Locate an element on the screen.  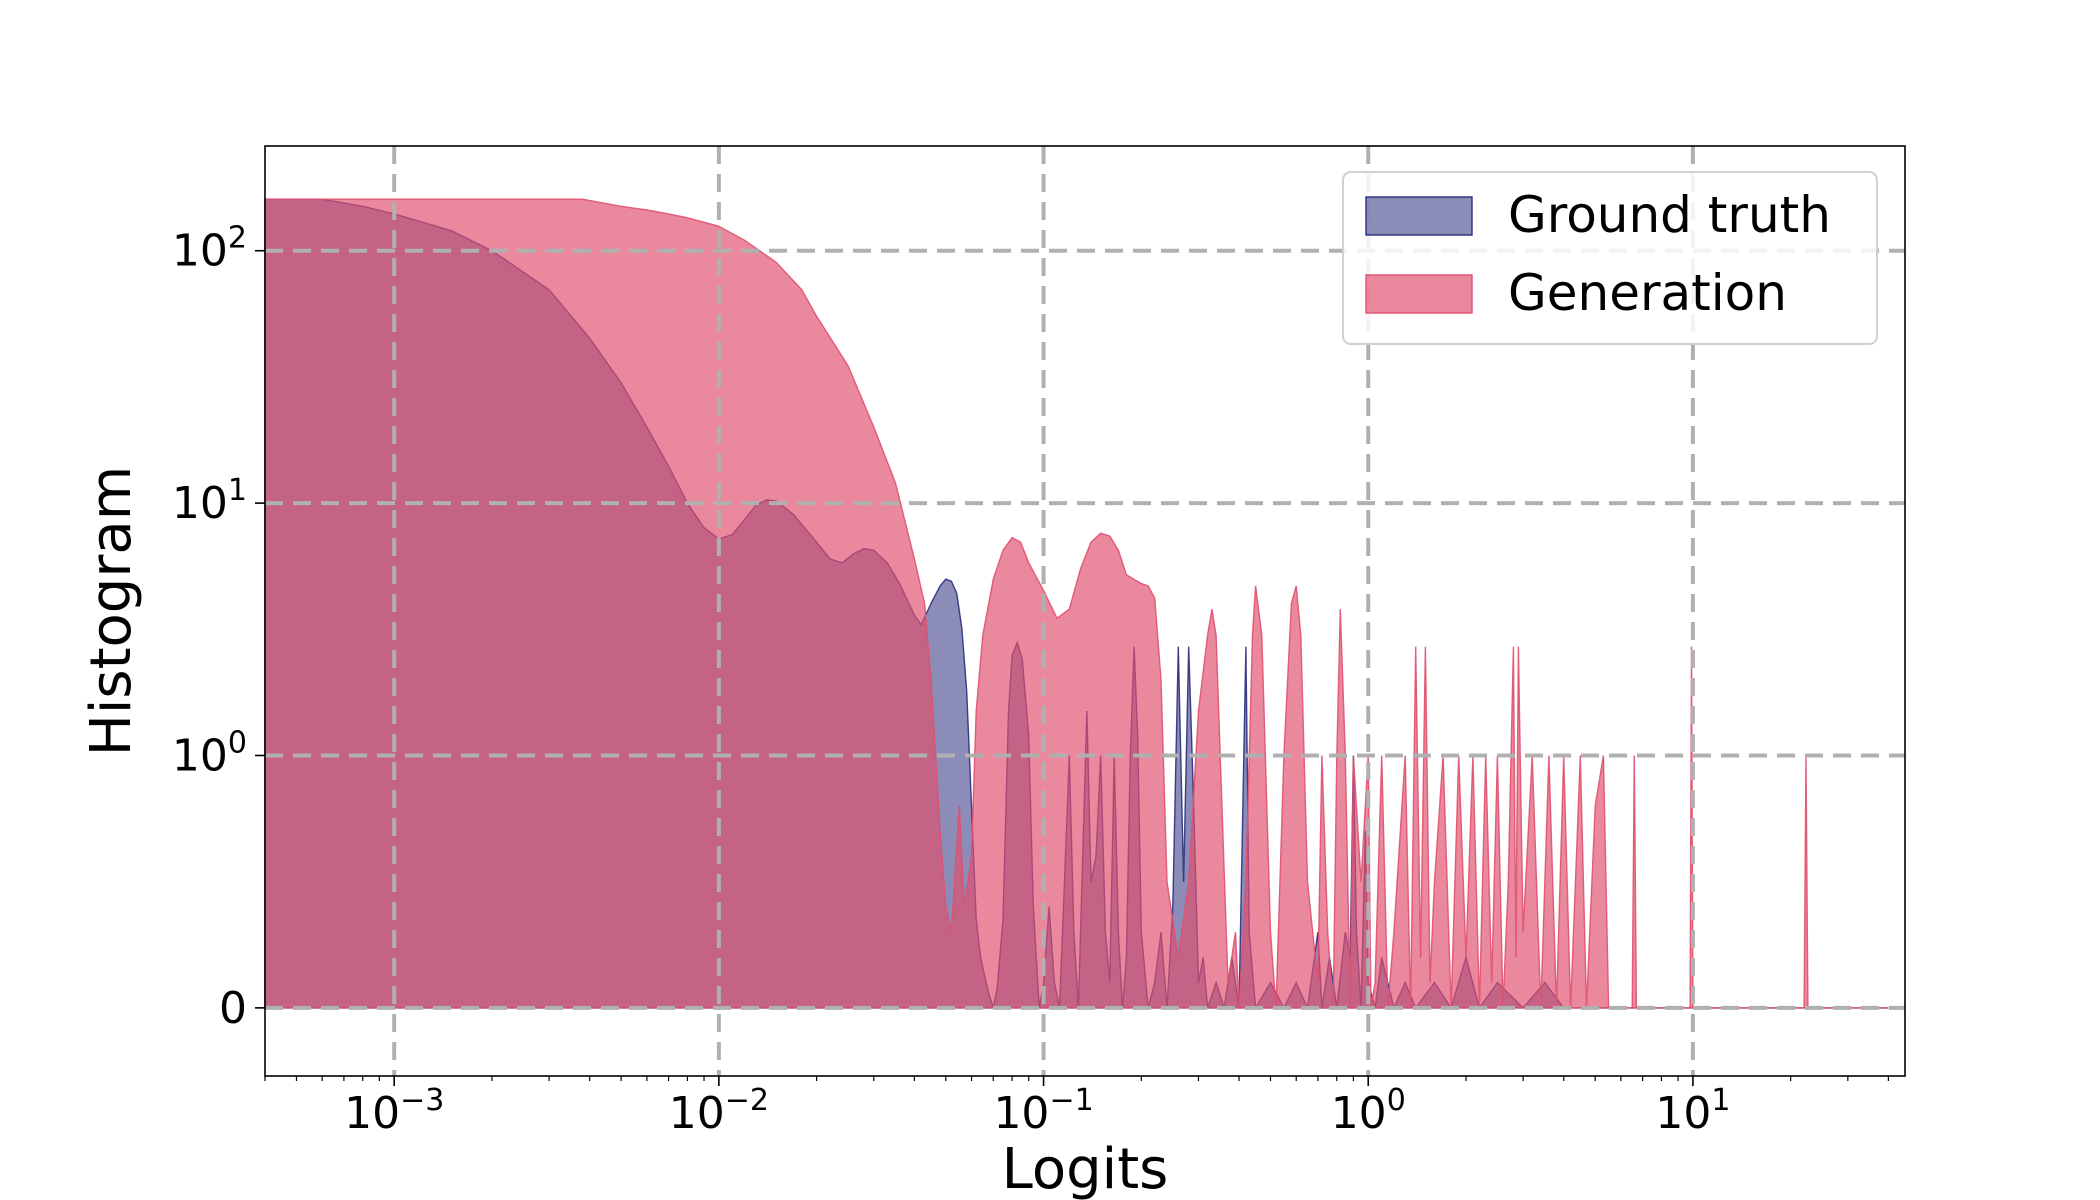
x-axis-ticks: 10⁻³ 10⁻² 10⁻¹ 10⁰ 10¹ is located at coordinates (1076, 1107).